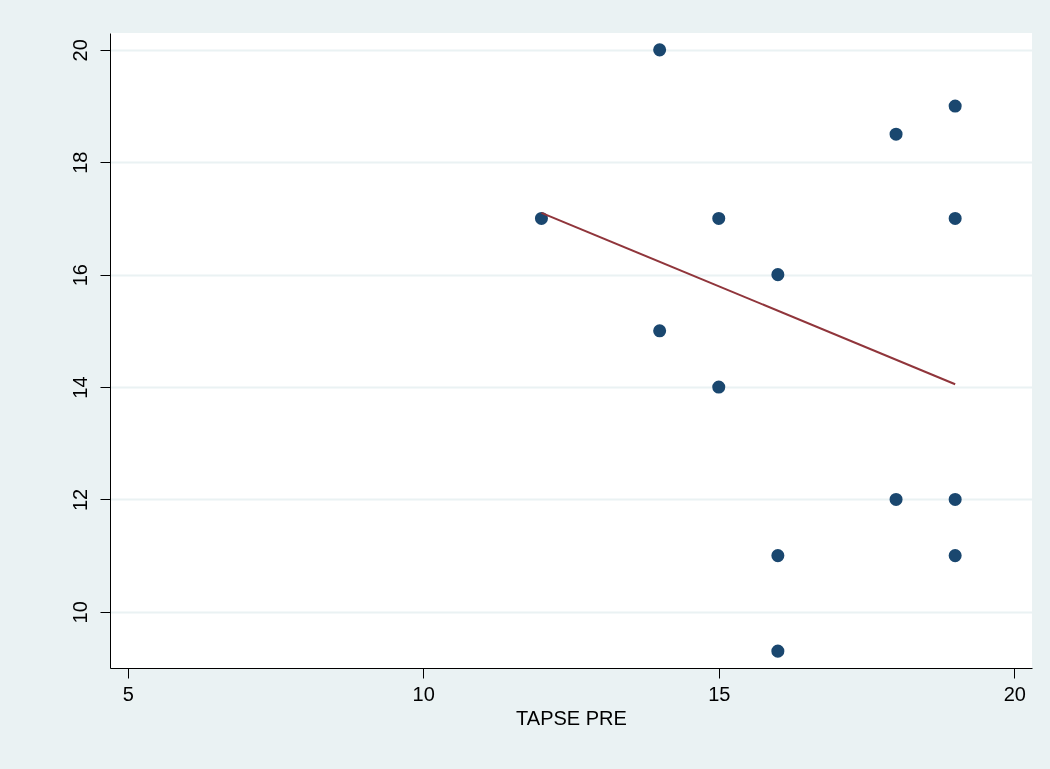  I want to click on x-tick-label: 5, so click(128, 693).